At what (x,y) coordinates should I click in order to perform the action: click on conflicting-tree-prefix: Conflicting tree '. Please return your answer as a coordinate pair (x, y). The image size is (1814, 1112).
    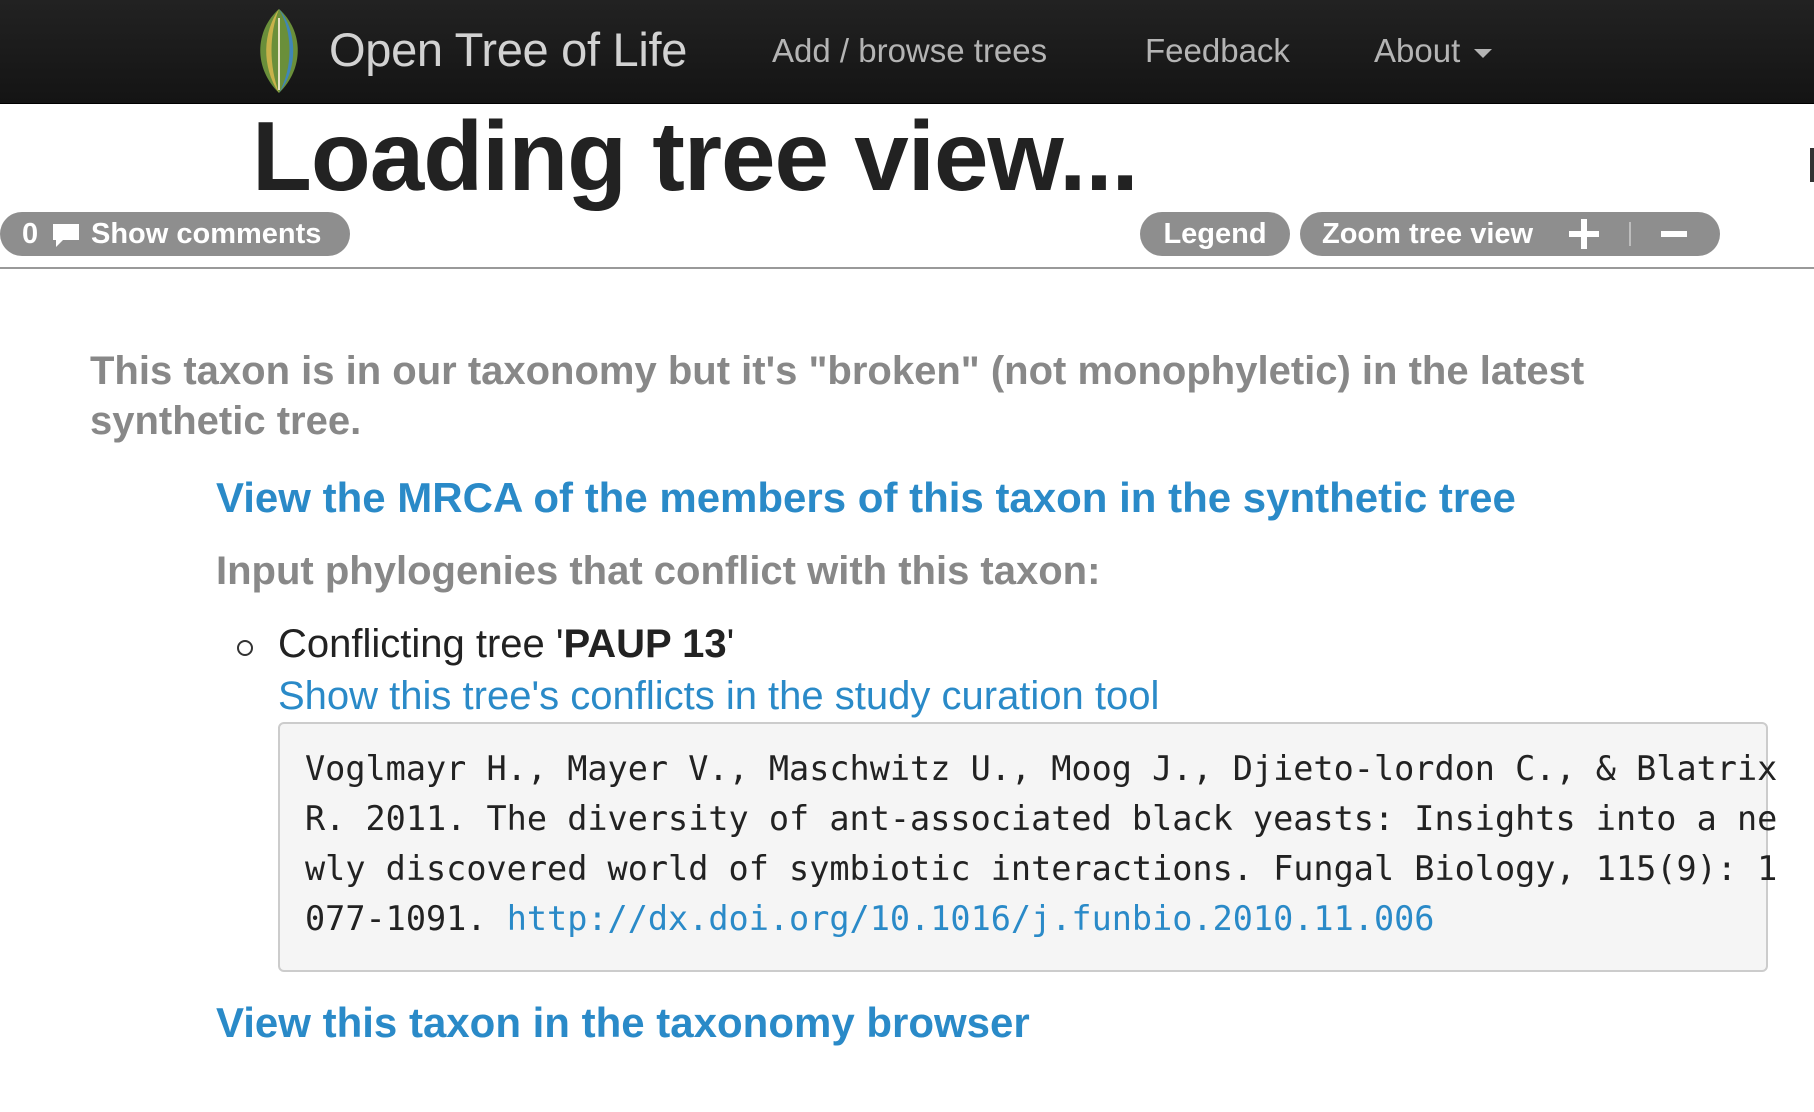
    Looking at the image, I should click on (421, 644).